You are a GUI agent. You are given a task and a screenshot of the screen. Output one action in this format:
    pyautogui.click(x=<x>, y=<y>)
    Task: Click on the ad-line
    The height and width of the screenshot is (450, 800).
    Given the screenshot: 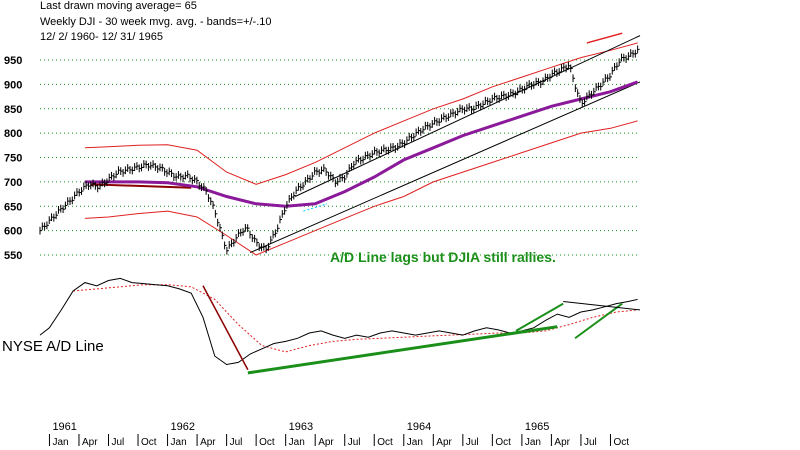 What is the action you would take?
    pyautogui.click(x=338, y=321)
    